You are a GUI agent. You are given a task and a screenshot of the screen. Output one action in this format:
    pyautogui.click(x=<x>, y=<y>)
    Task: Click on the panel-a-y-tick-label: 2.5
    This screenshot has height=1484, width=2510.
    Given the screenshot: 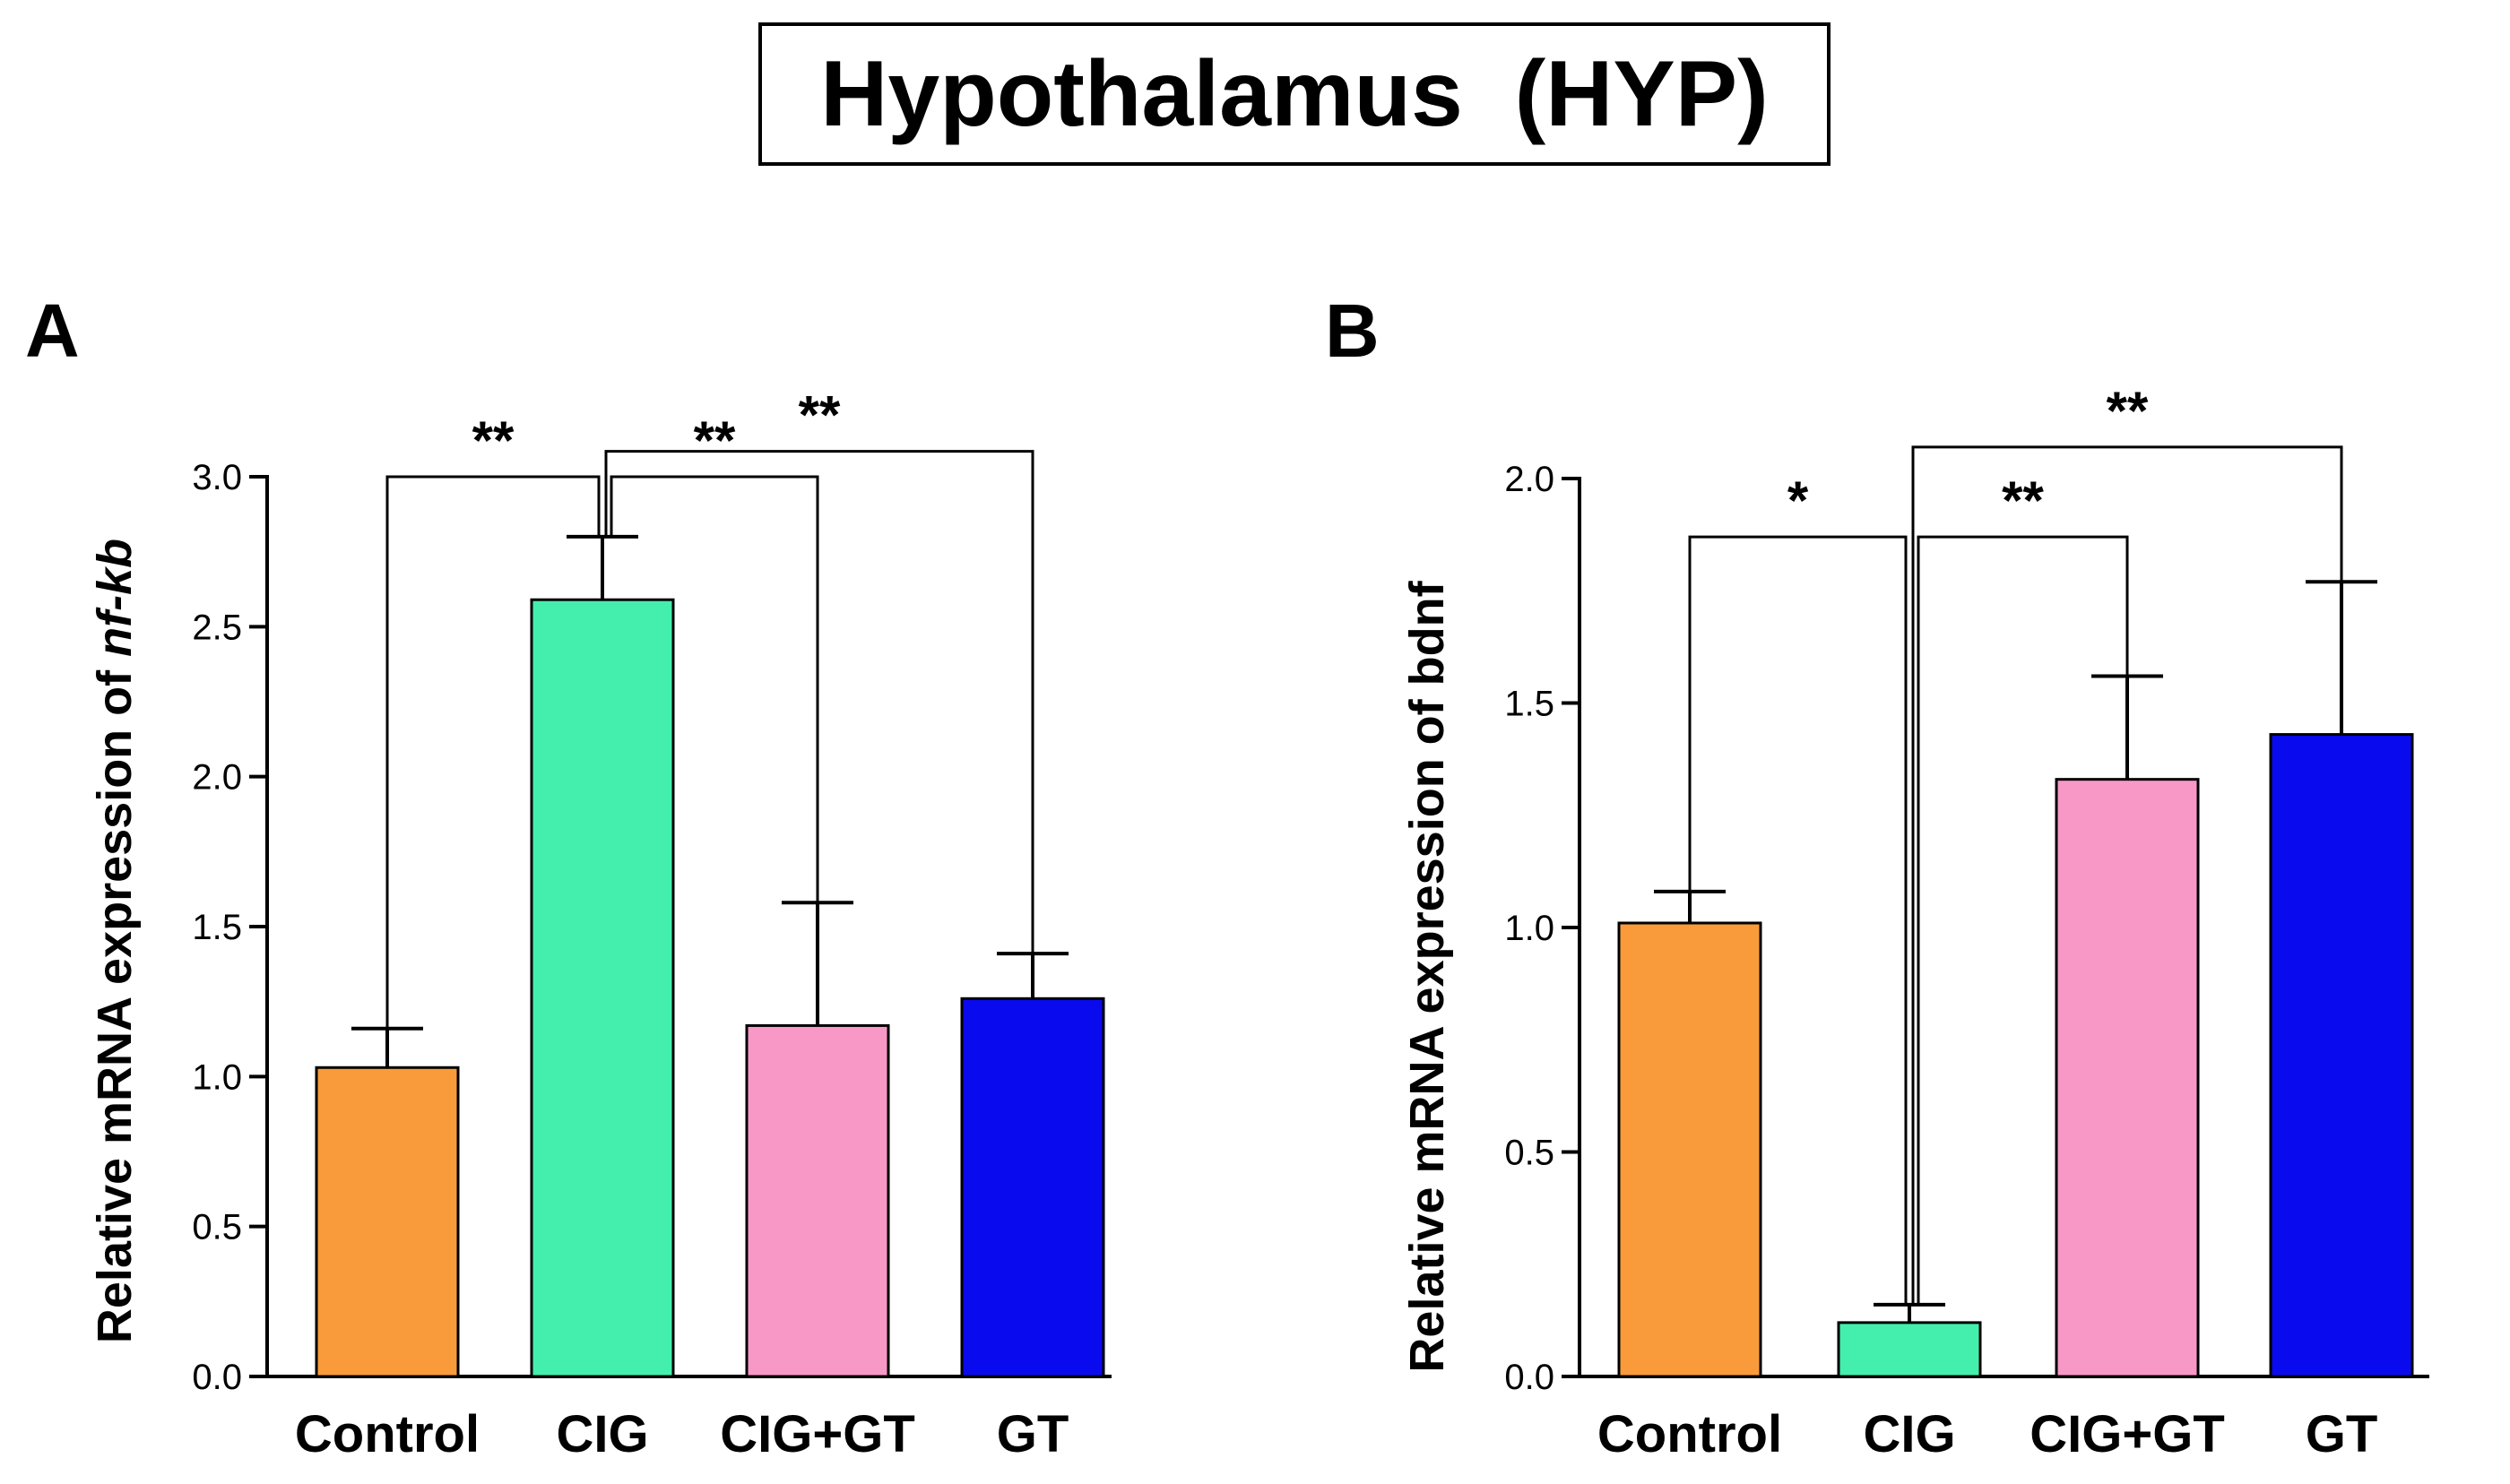 What is the action you would take?
    pyautogui.click(x=217, y=627)
    